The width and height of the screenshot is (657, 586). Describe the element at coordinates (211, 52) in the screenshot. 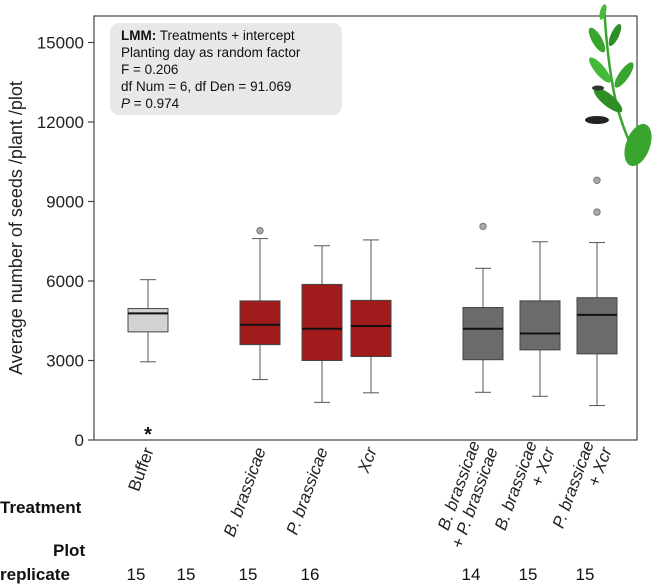

I see `stats-line-2: Planting day as random factor` at that location.